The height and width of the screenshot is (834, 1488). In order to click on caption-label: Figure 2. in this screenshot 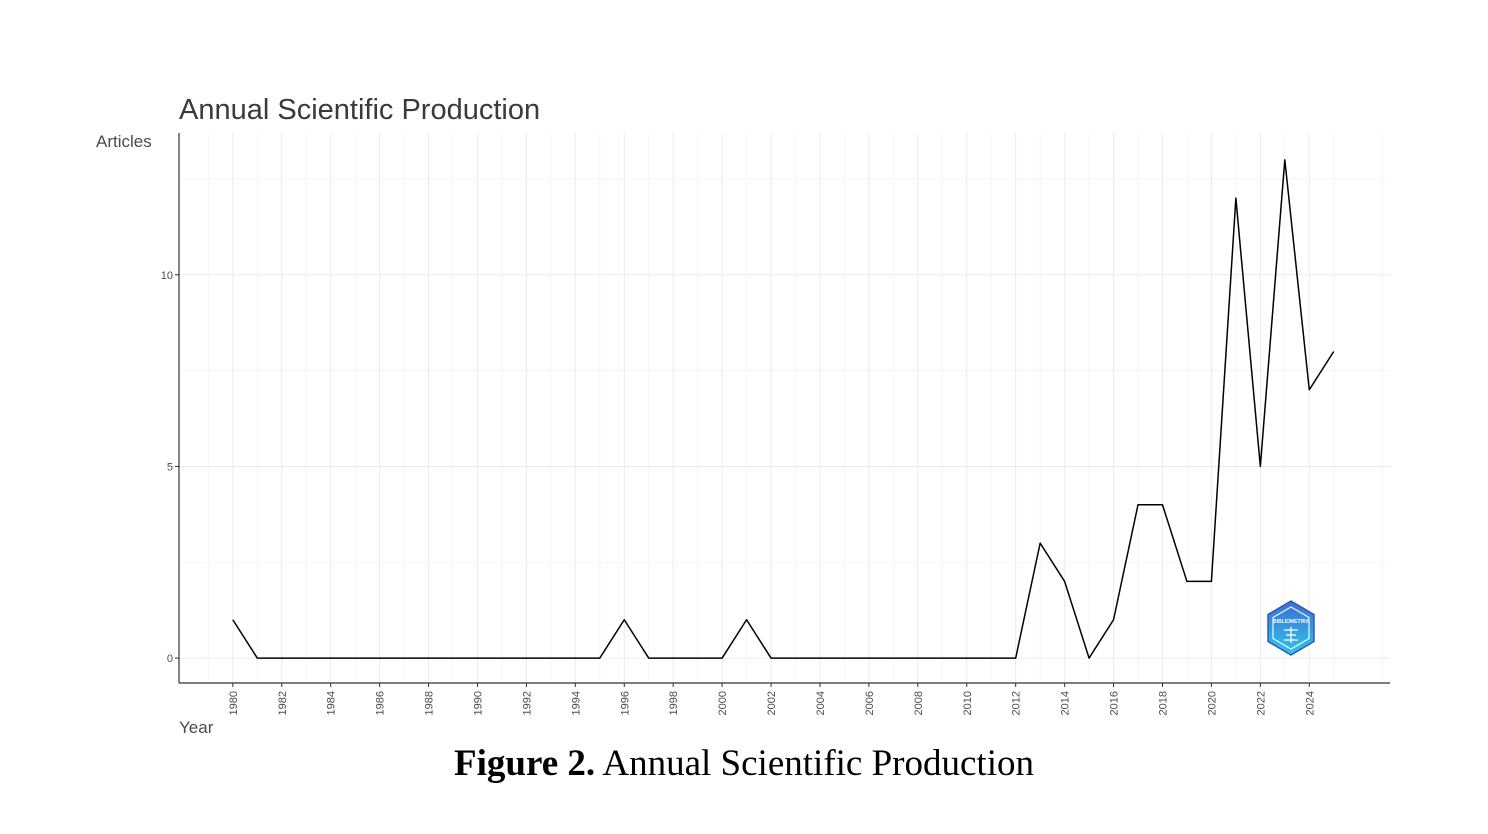, I will do `click(525, 763)`.